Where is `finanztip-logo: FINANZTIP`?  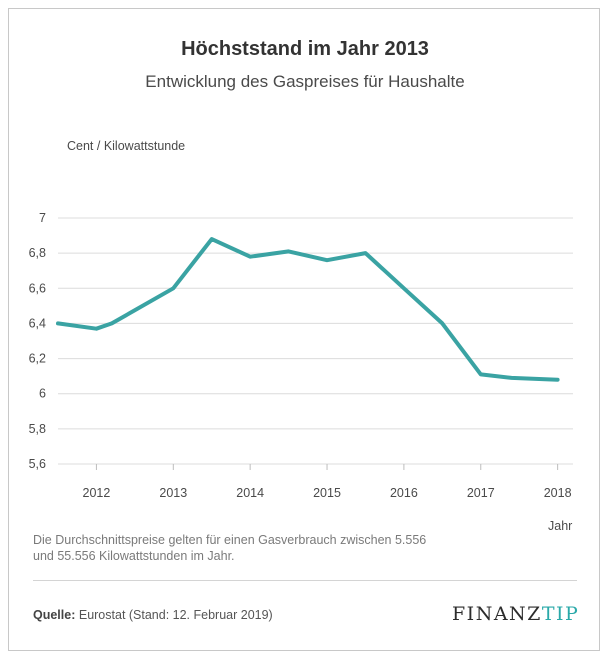
finanztip-logo: FINANZTIP is located at coordinates (515, 614).